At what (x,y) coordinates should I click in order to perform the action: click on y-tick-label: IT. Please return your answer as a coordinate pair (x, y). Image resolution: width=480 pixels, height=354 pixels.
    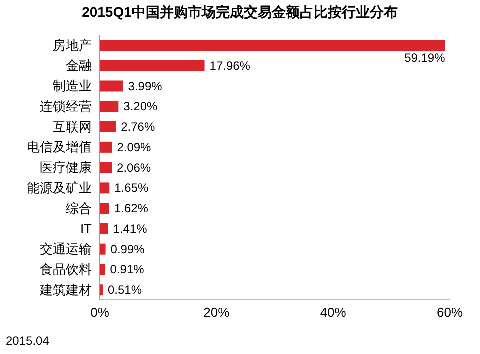
    Looking at the image, I should click on (86, 228).